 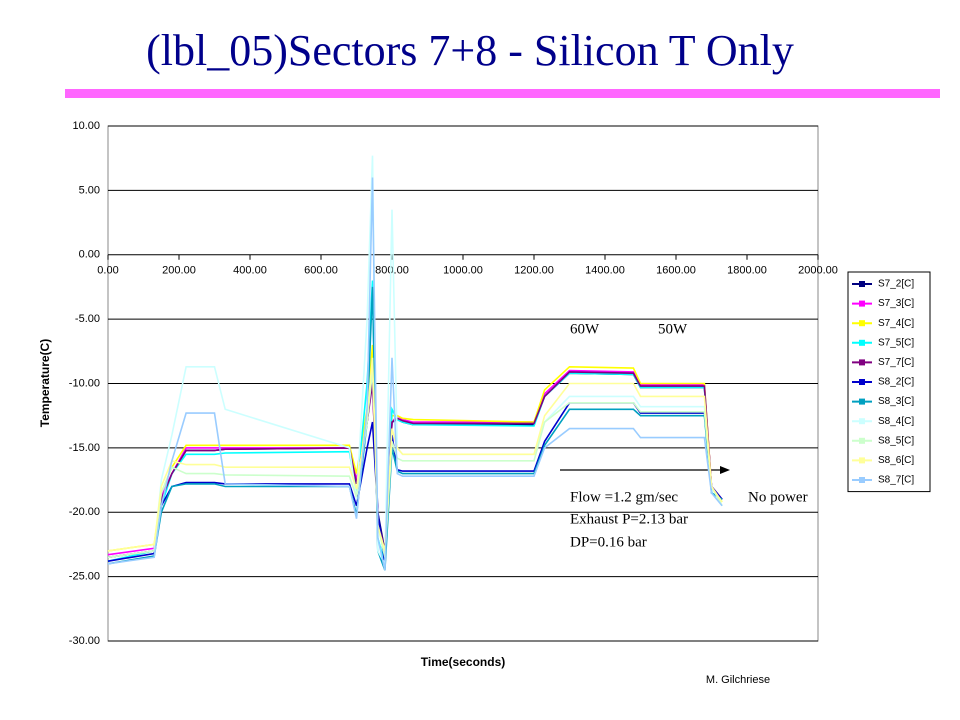 What do you see at coordinates (179, 271) in the screenshot?
I see `x-tick-label: 200.00` at bounding box center [179, 271].